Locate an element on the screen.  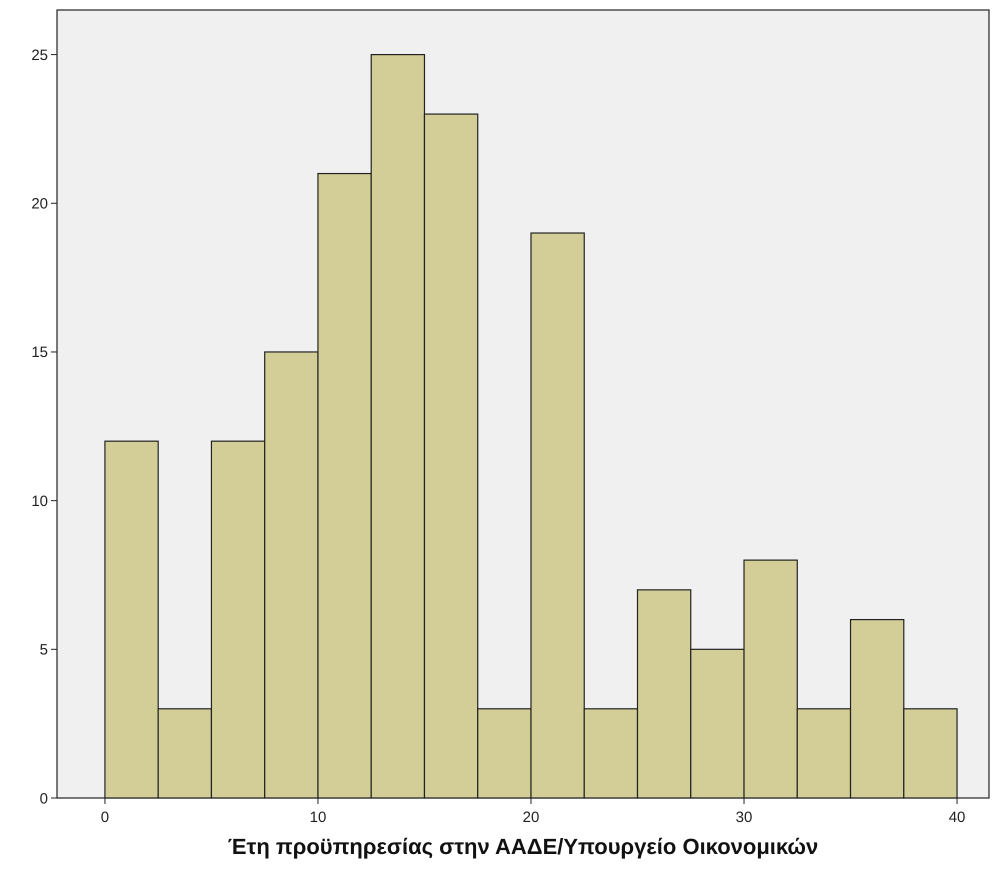
y-tick-label: 25 is located at coordinates (39, 55).